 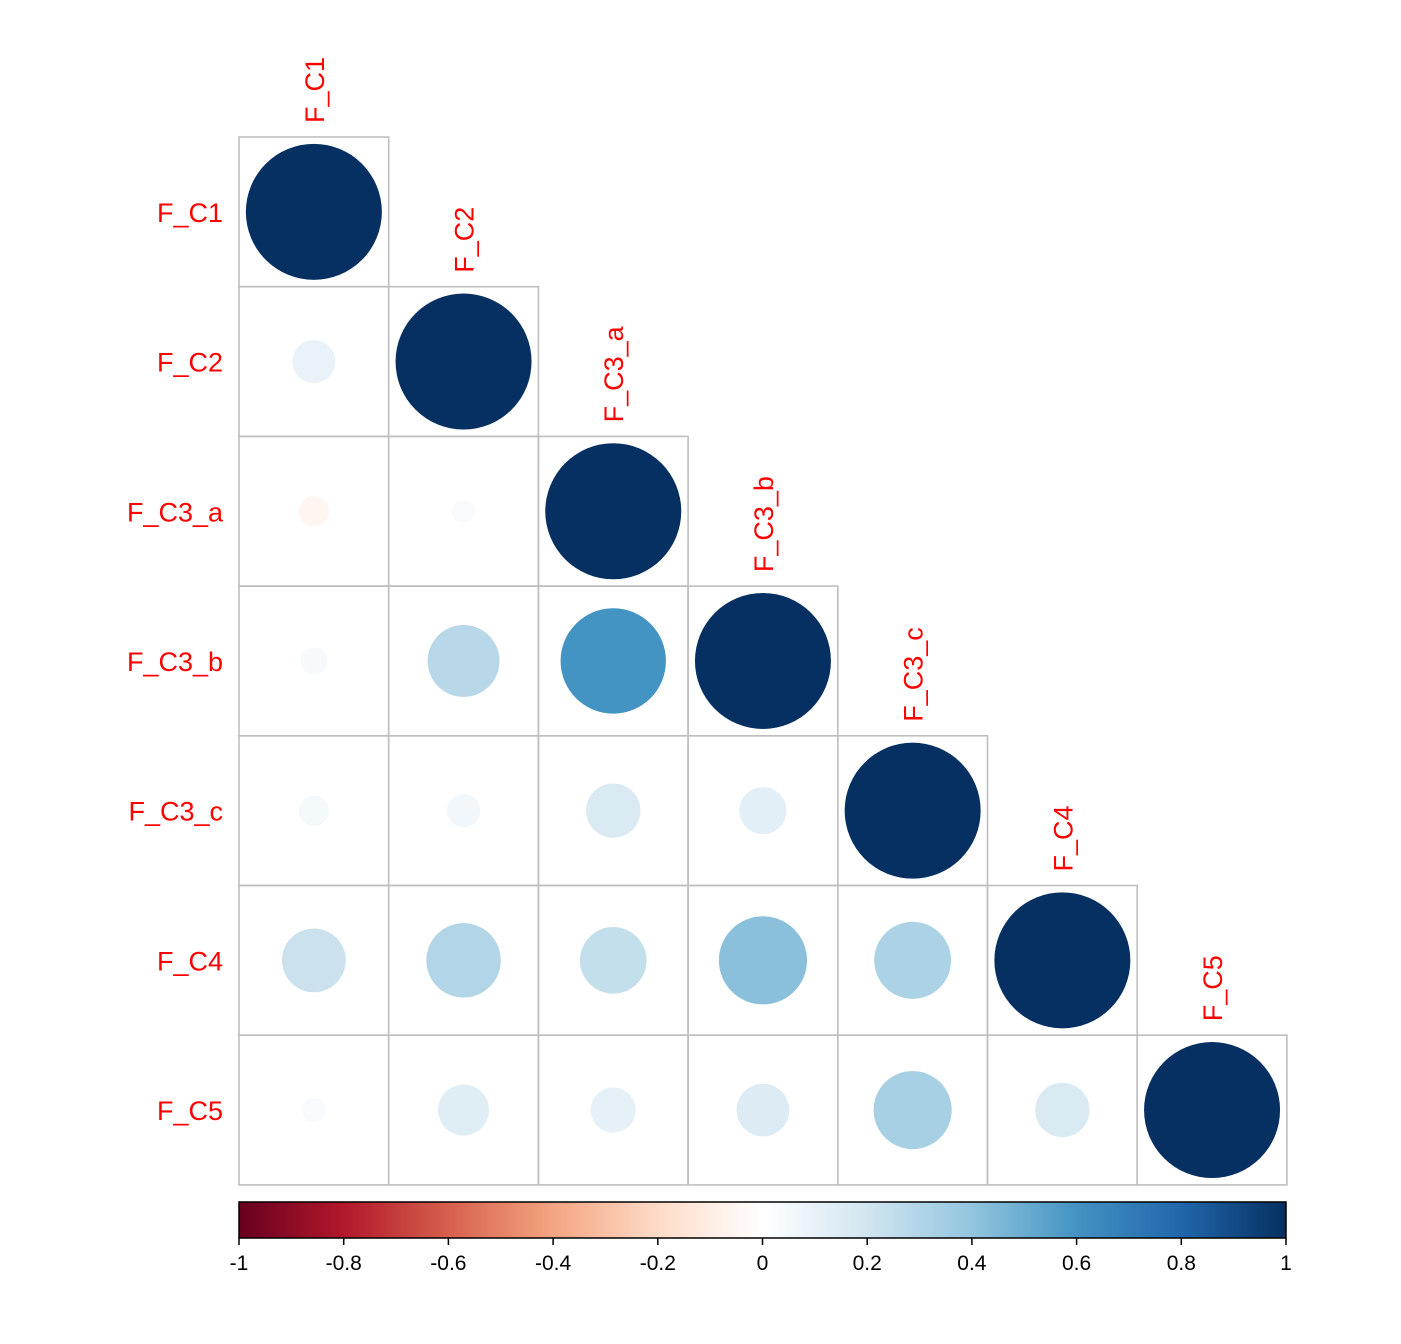 I want to click on colorbar-tick-label: 0.8, so click(x=1181, y=1263).